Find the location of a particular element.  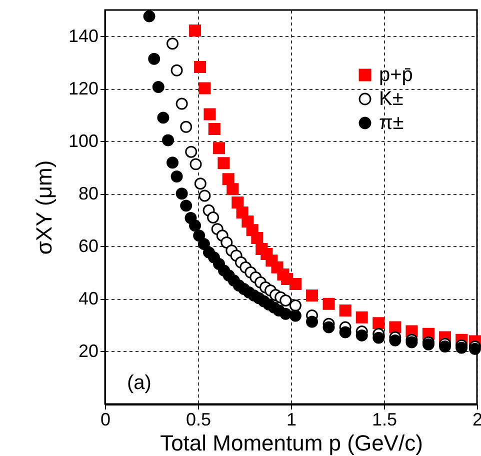

legend-label: K± is located at coordinates (391, 99).